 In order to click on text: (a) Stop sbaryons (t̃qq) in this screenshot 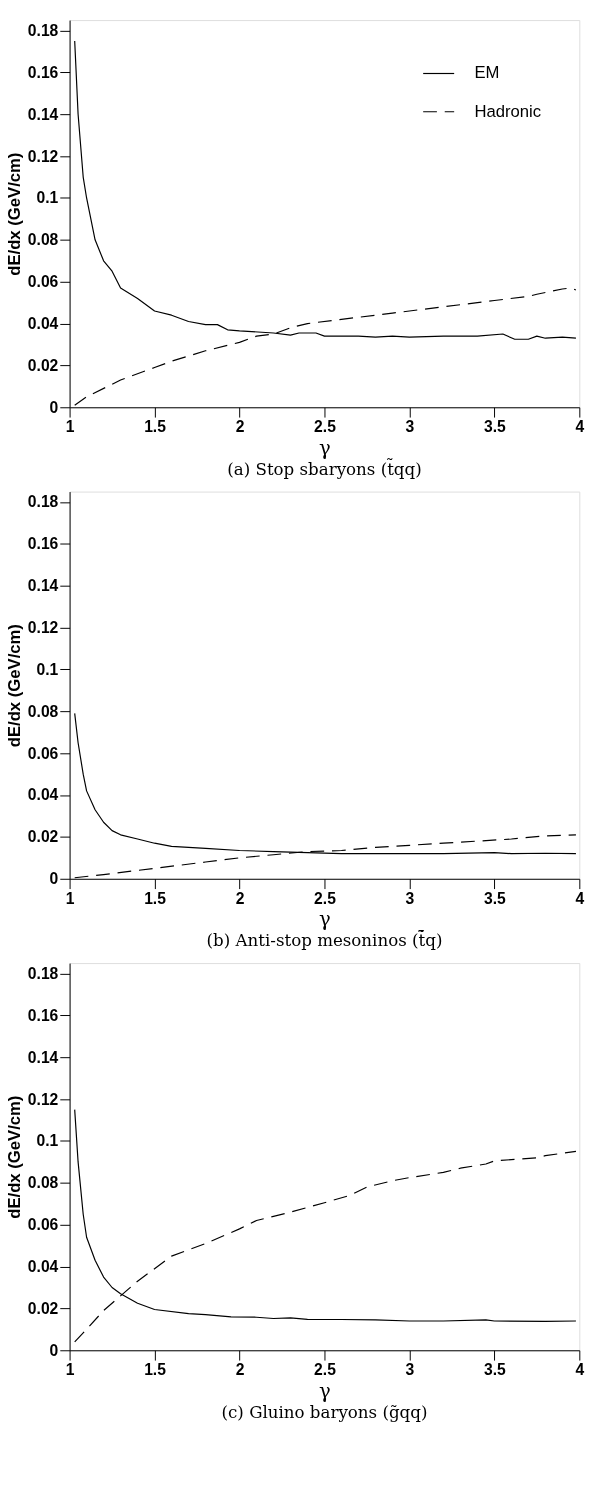, I will do `click(324, 468)`.